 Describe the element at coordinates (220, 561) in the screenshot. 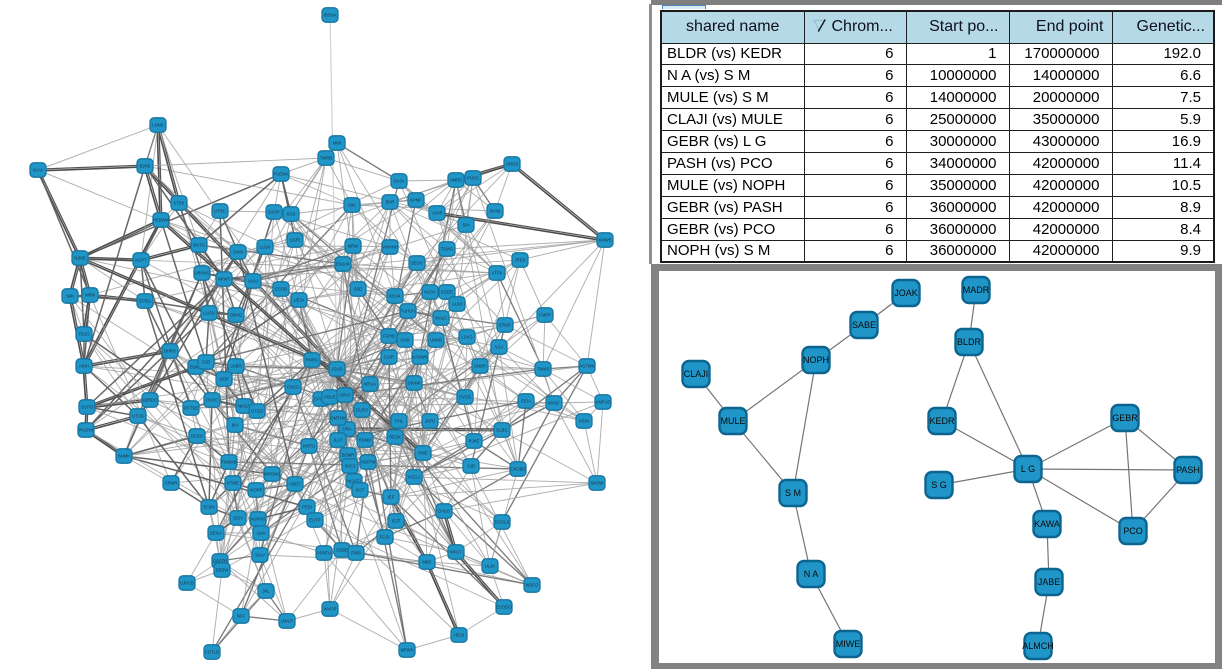

I see `svg-text: GBFEB` at that location.